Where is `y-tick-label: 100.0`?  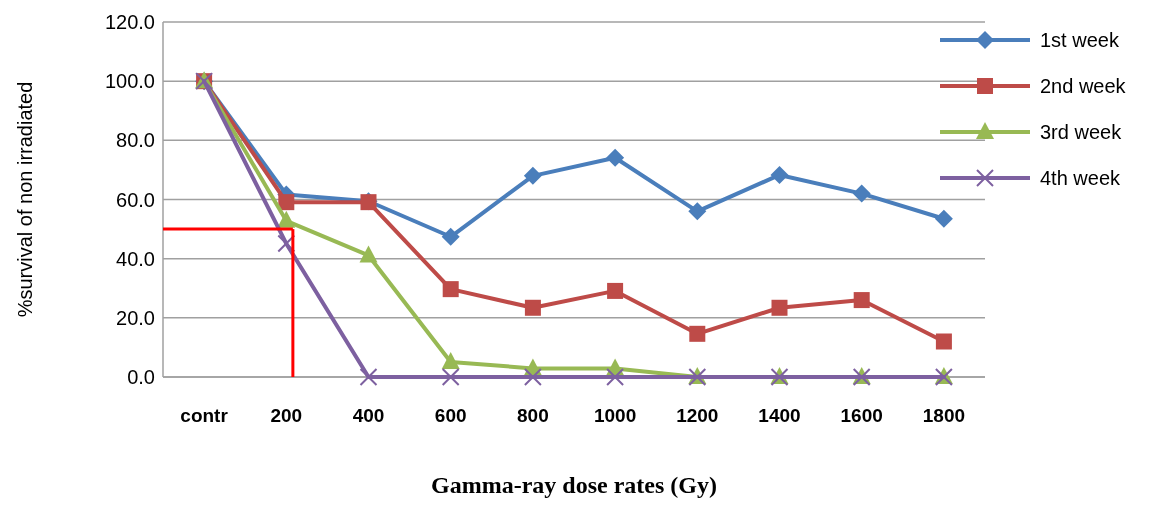
y-tick-label: 100.0 is located at coordinates (129, 81).